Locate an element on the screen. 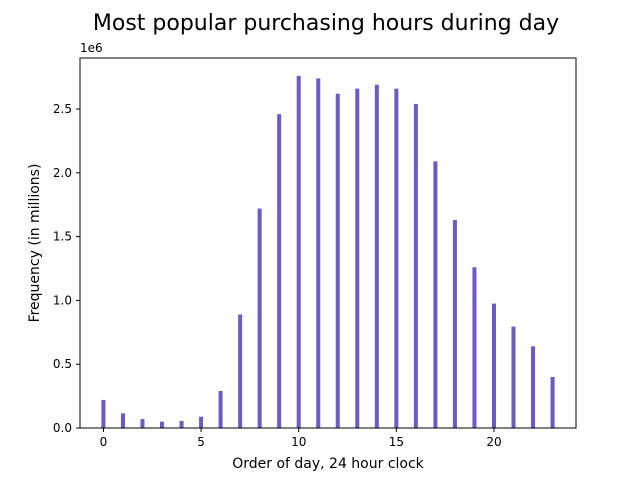 This screenshot has width=640, height=480. y-tick-label: 2.5 is located at coordinates (62, 109).